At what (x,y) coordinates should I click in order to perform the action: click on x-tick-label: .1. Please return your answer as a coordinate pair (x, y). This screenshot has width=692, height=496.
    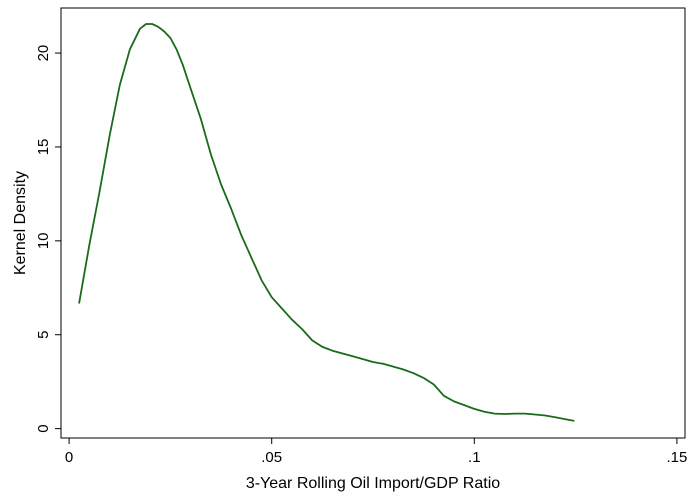
    Looking at the image, I should click on (474, 457).